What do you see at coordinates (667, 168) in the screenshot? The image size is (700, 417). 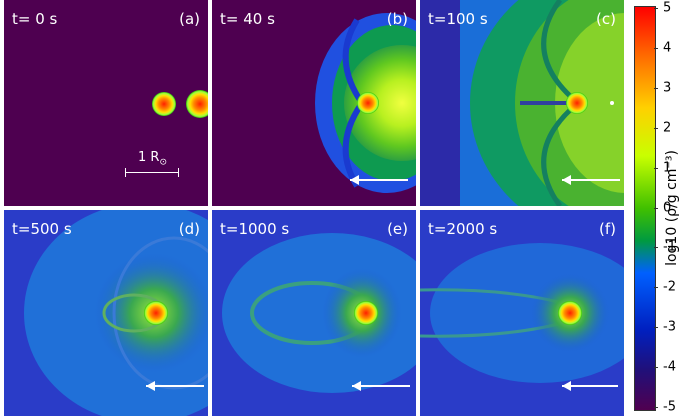 I see `colorbar-tick-label: 1` at bounding box center [667, 168].